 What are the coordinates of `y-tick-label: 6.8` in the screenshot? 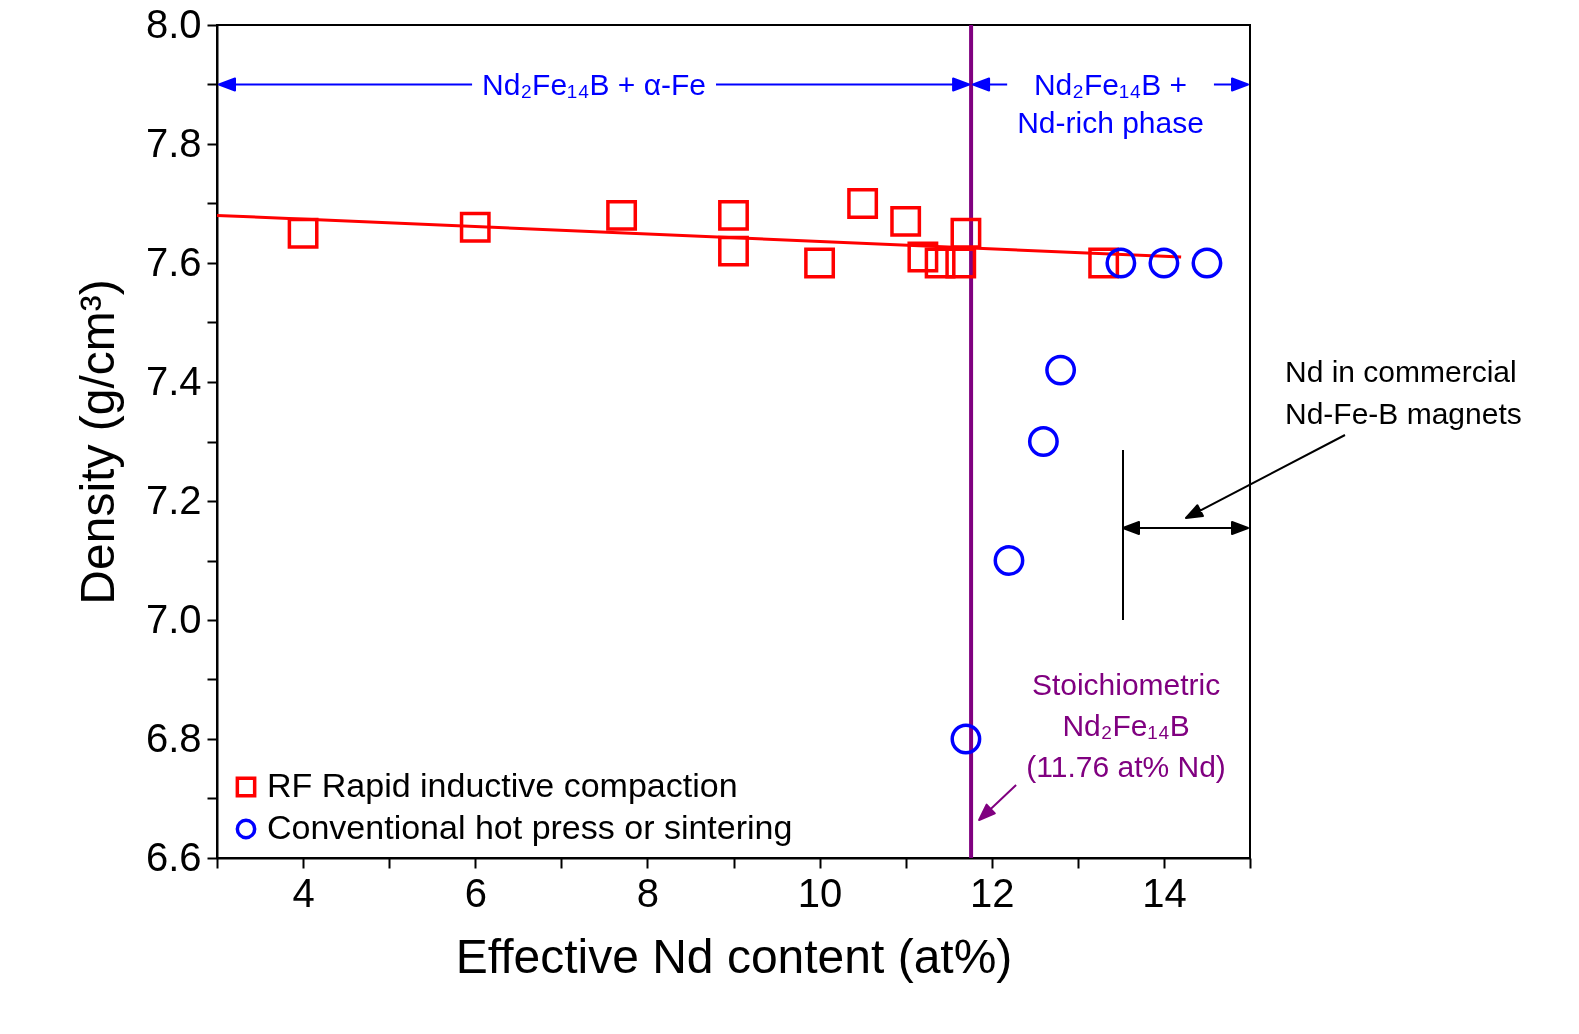 It's located at (173, 737).